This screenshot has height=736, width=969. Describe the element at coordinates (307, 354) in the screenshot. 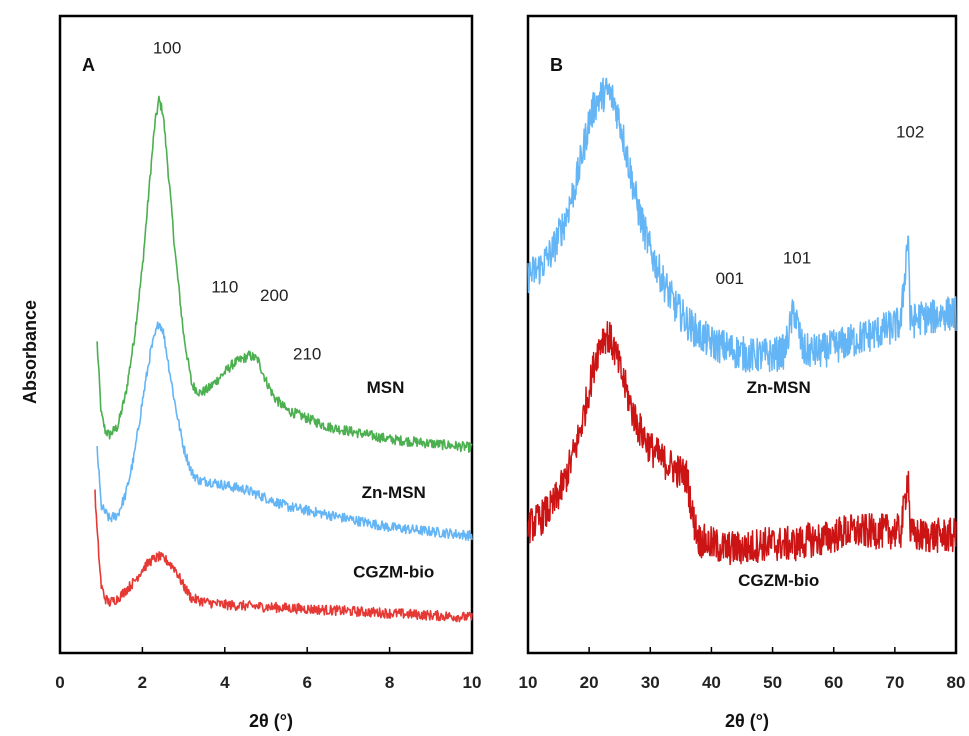

I see `peak-label-A-210: 210` at that location.